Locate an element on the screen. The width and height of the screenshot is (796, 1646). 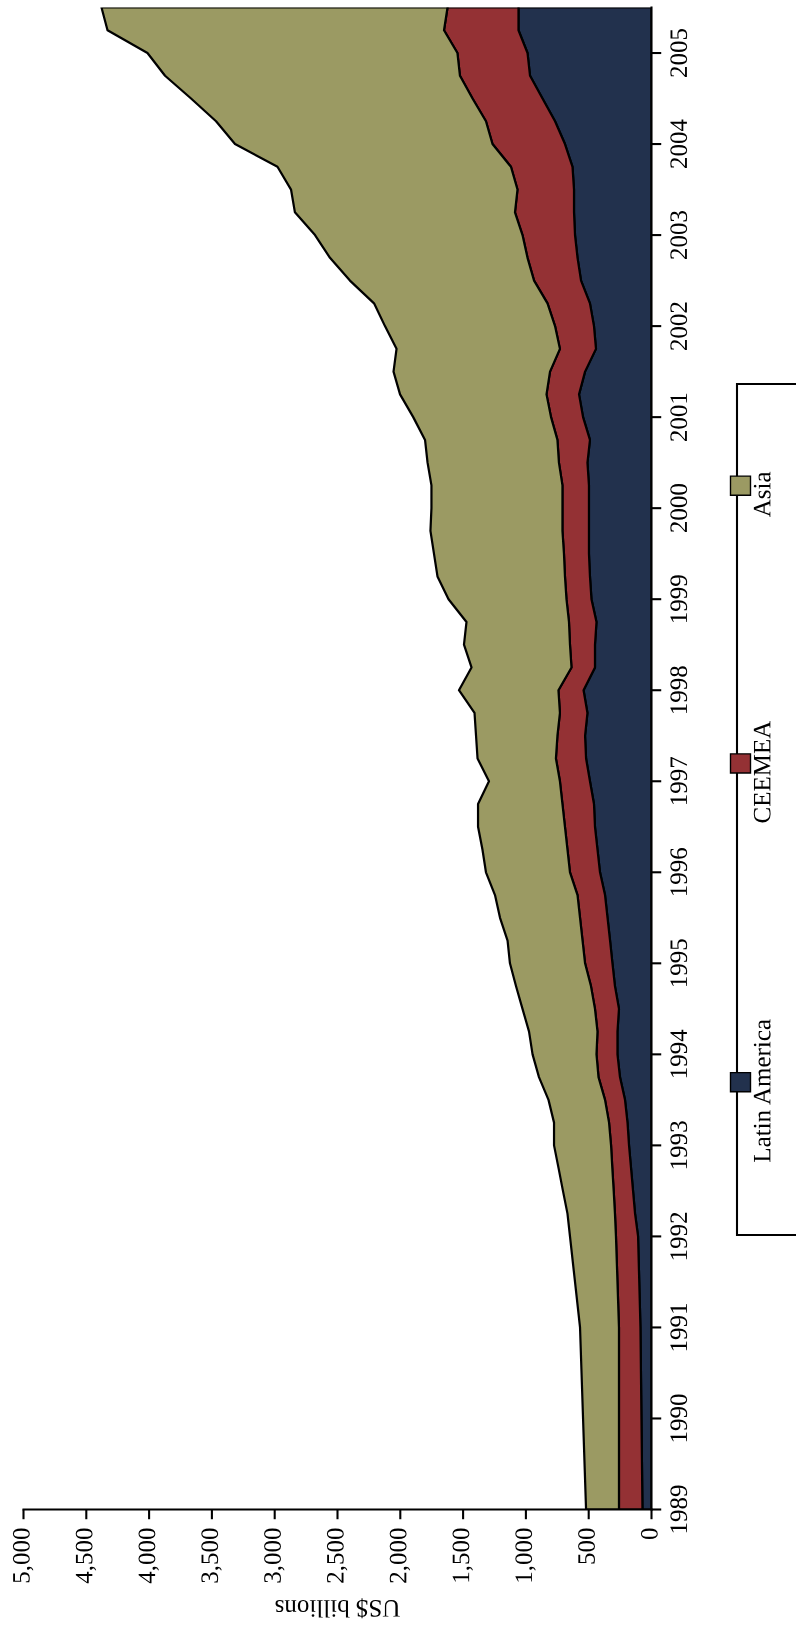
x-tick-label: 1,500 is located at coordinates (462, 1555).